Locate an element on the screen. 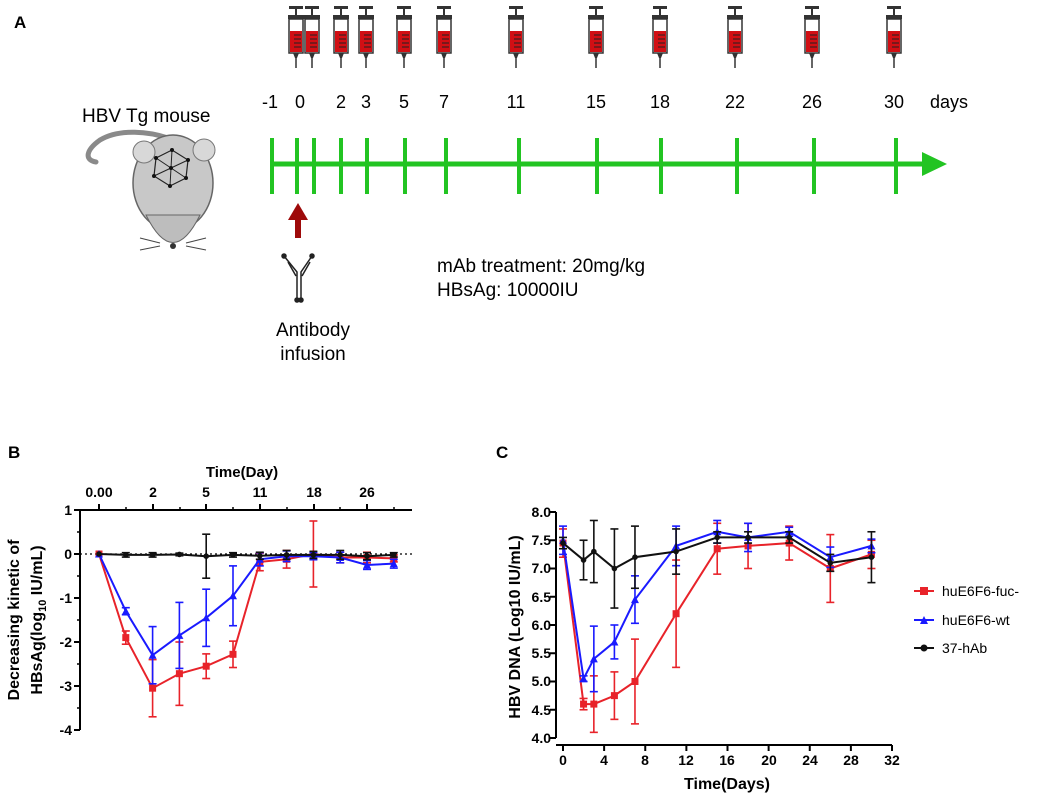  syringe-row is located at coordinates (595, 37).